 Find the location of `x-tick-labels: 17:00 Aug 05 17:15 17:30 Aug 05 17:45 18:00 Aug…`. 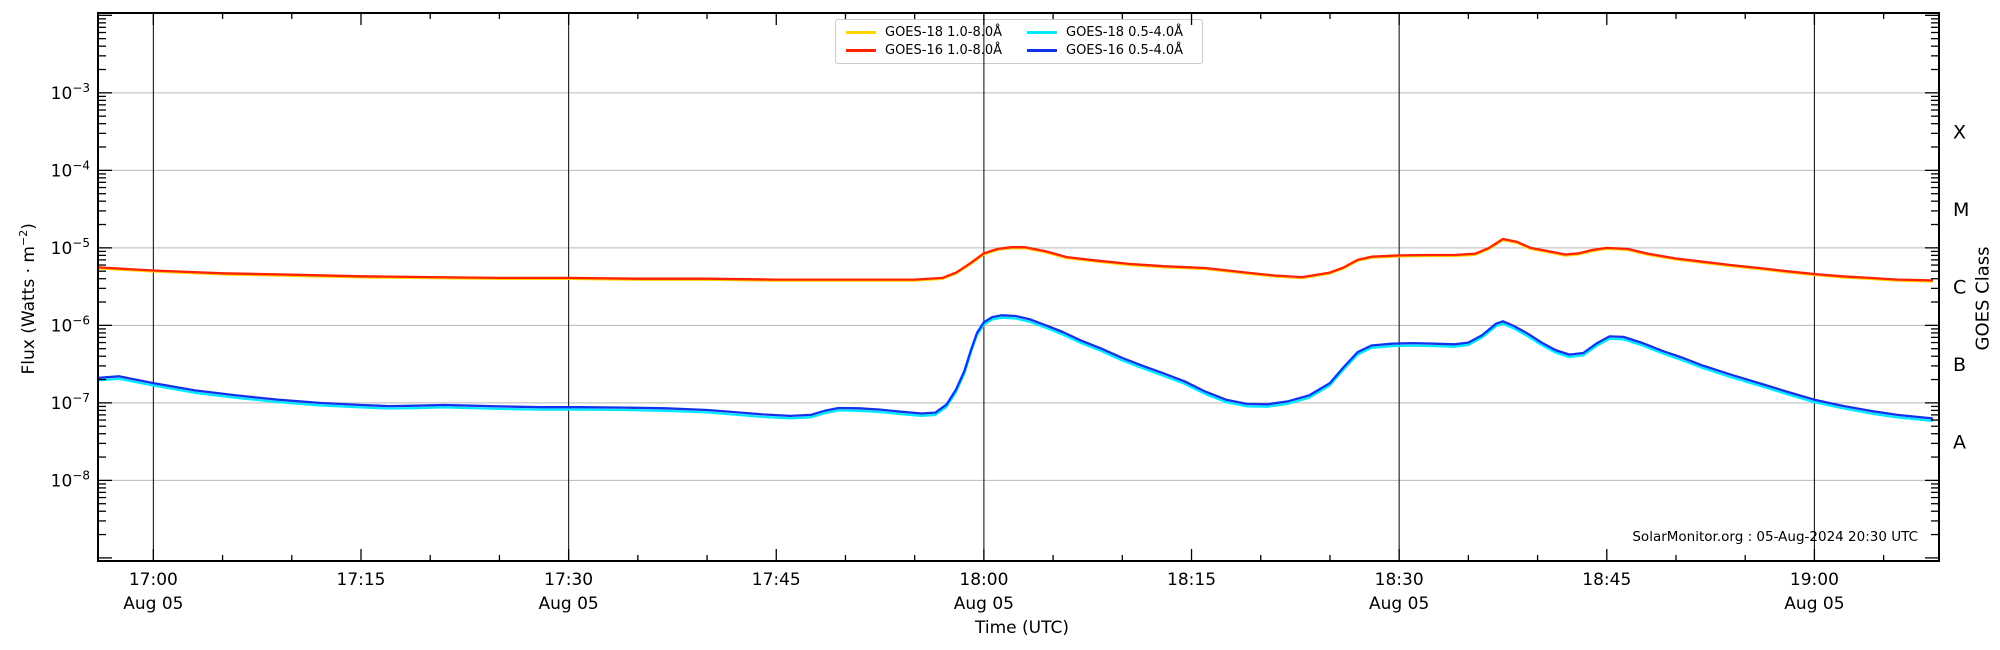

x-tick-labels: 17:00 Aug 05 17:15 17:30 Aug 05 17:45 18:00 Aug… is located at coordinates (983, 592).